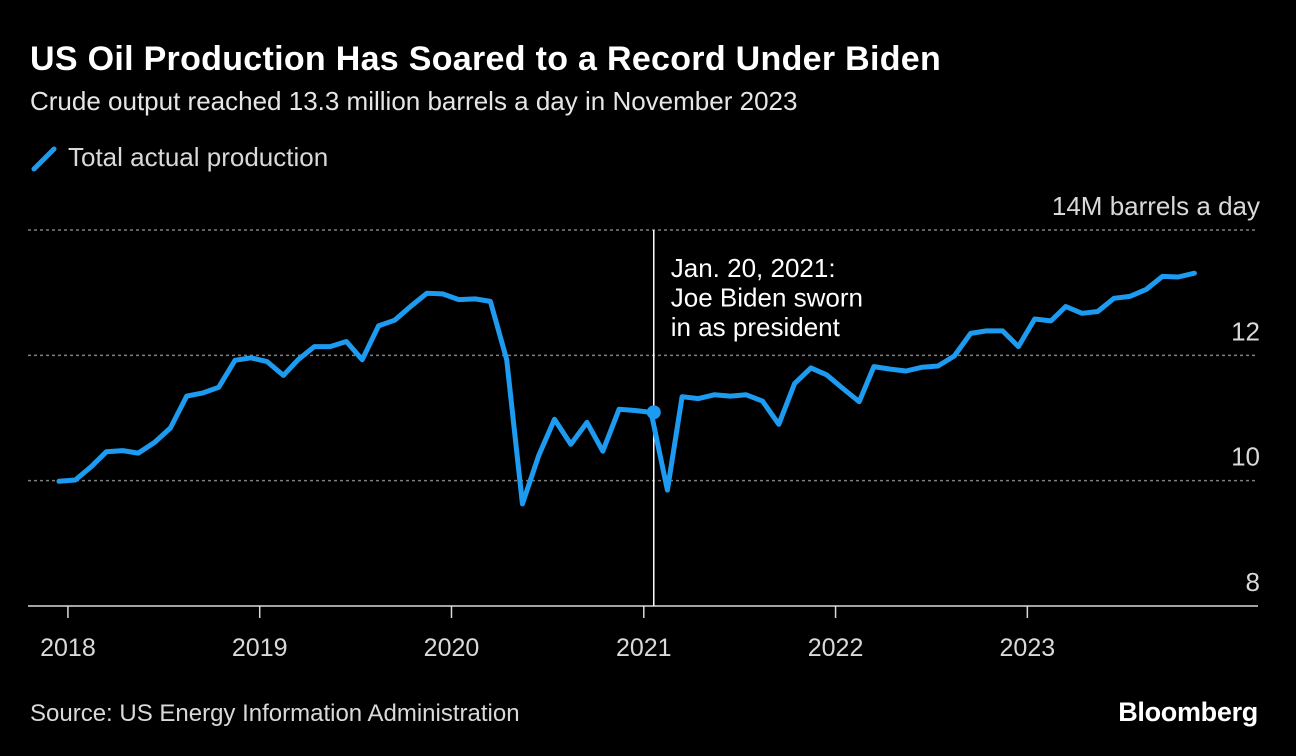 The image size is (1296, 756). Describe the element at coordinates (644, 648) in the screenshot. I see `x-tick-label-2021: 2021` at that location.